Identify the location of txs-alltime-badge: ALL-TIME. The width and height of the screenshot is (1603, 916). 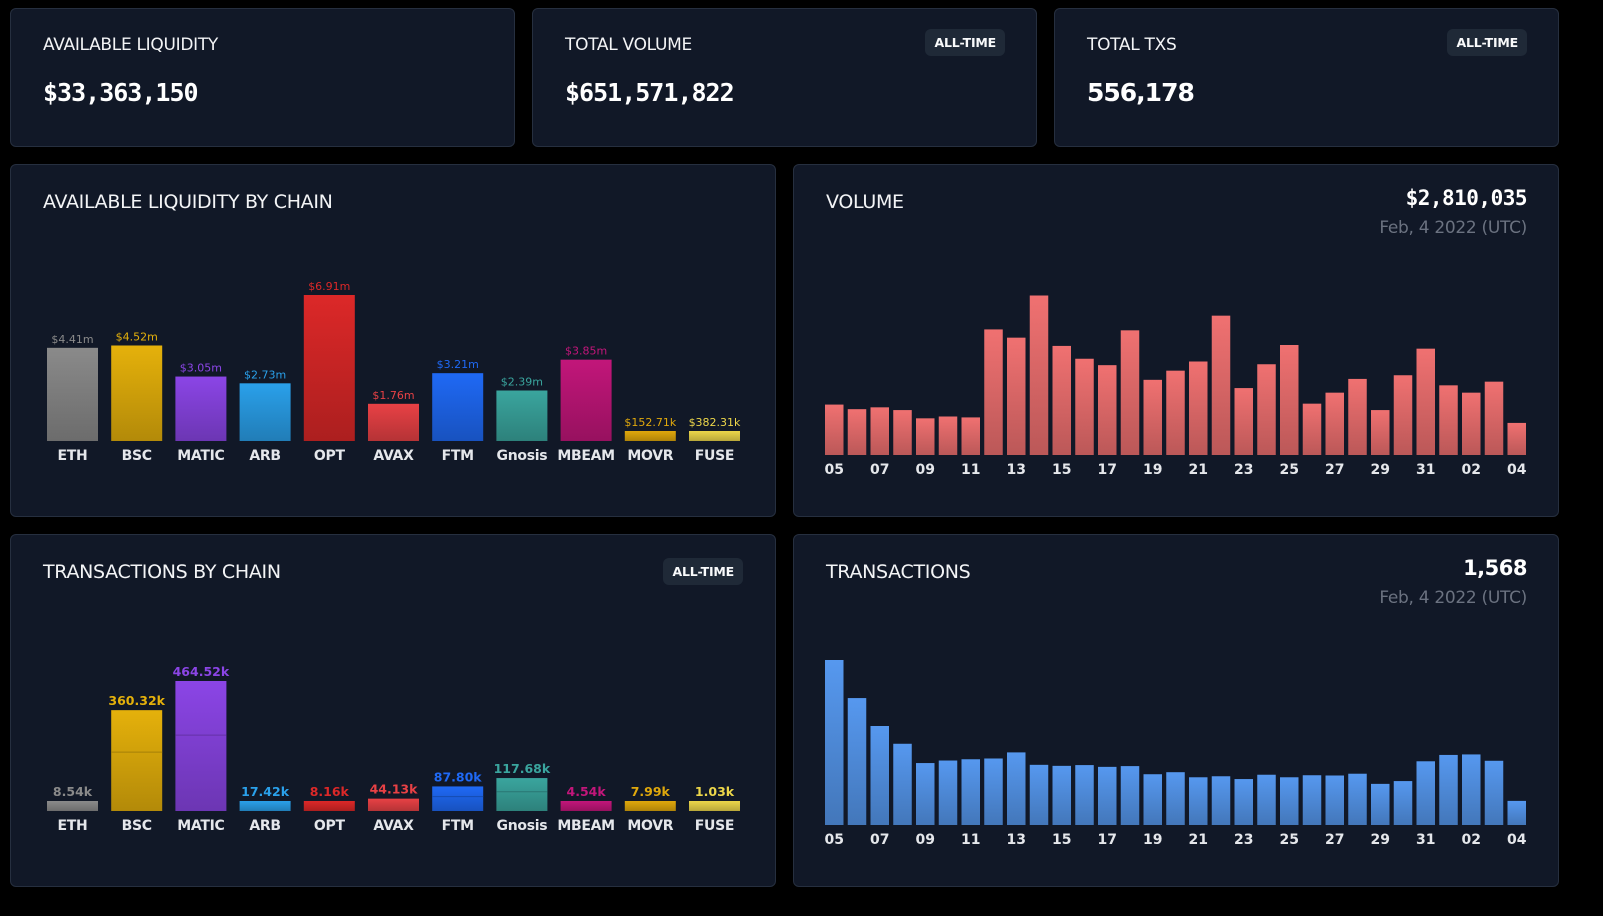
(1487, 42).